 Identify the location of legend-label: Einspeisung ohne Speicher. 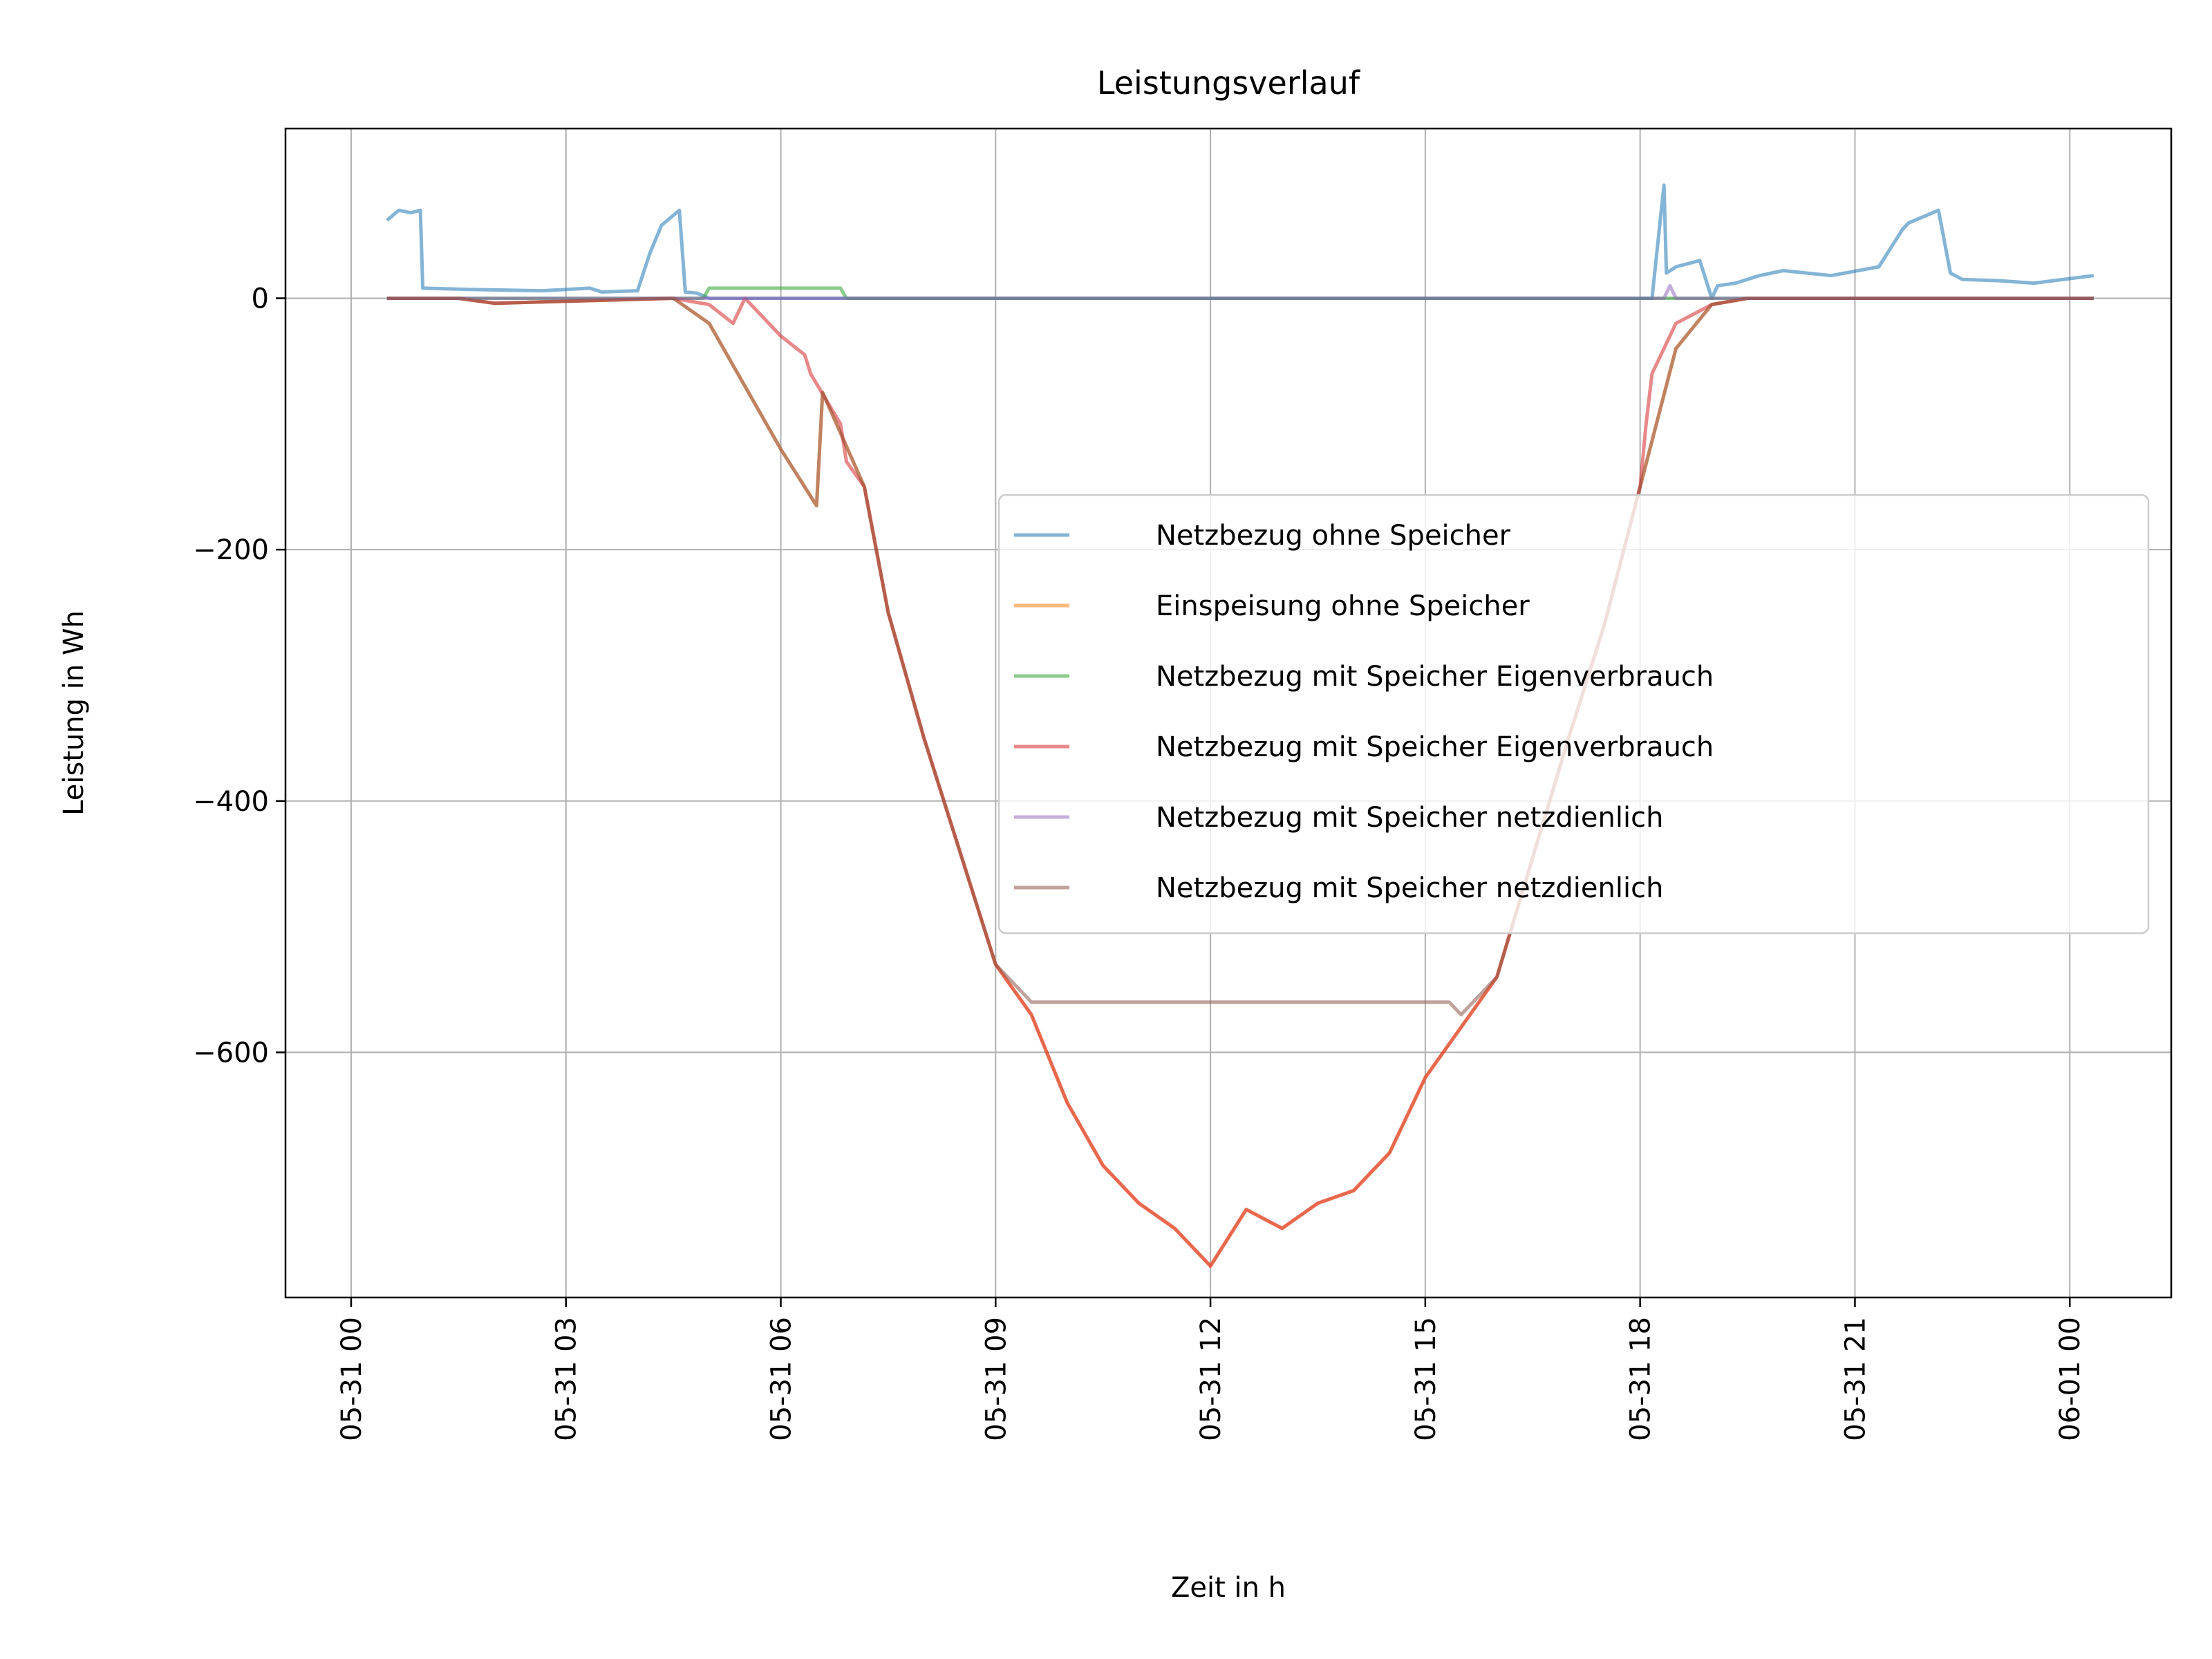
(1343, 606).